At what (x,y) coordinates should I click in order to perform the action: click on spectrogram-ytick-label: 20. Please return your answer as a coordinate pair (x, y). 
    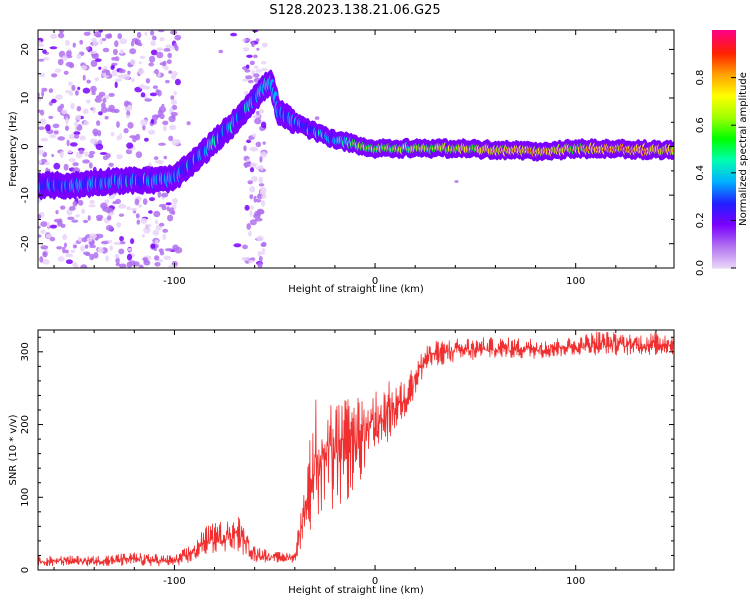
    Looking at the image, I should click on (25, 49).